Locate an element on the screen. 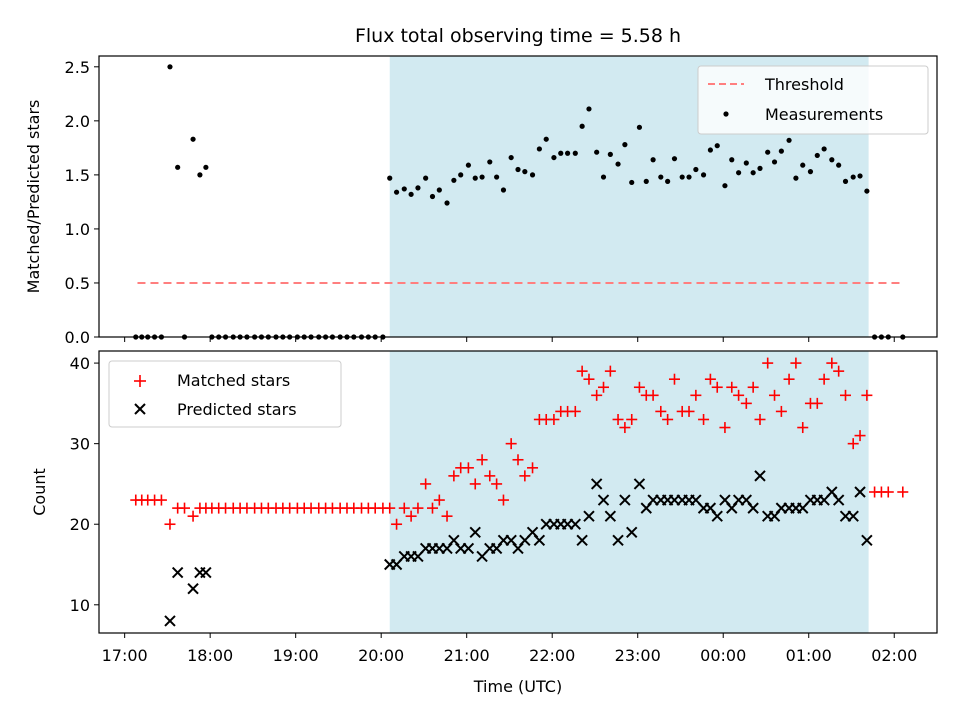 This screenshot has height=720, width=960. y-tick-label: 20 is located at coordinates (80, 524).